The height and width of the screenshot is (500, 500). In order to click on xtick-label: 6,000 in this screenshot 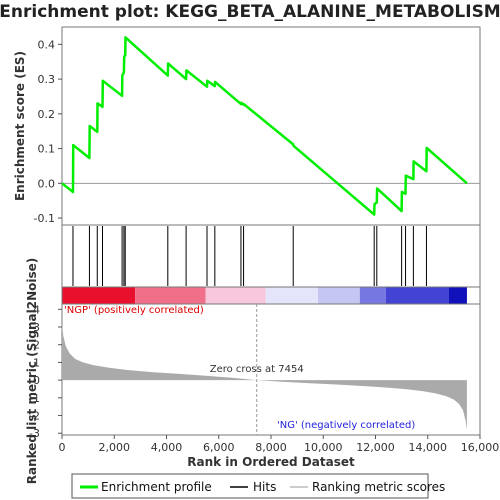, I will do `click(219, 447)`.